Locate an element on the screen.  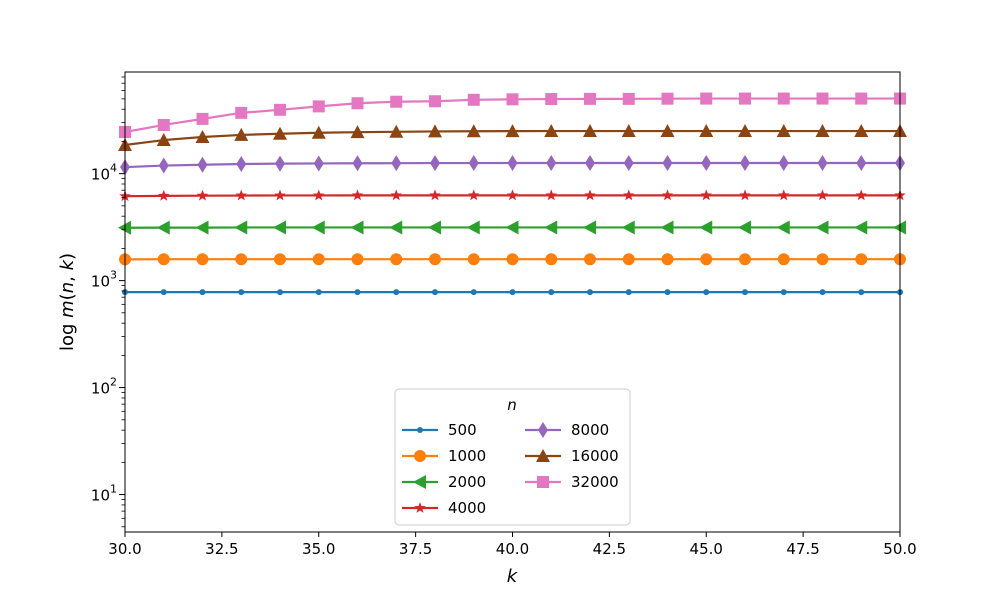
legend-item-1000: 1000 is located at coordinates (444, 456).